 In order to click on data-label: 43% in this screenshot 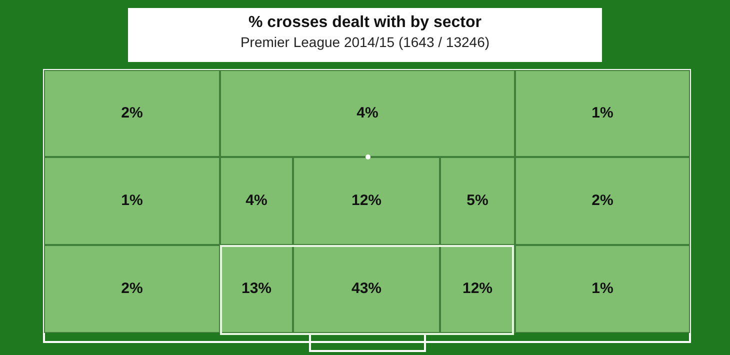, I will do `click(366, 289)`.